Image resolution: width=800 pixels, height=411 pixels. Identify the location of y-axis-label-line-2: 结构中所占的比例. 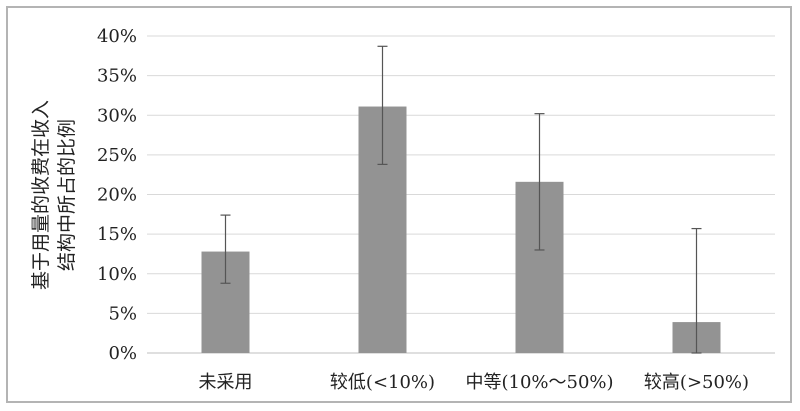
(67, 195).